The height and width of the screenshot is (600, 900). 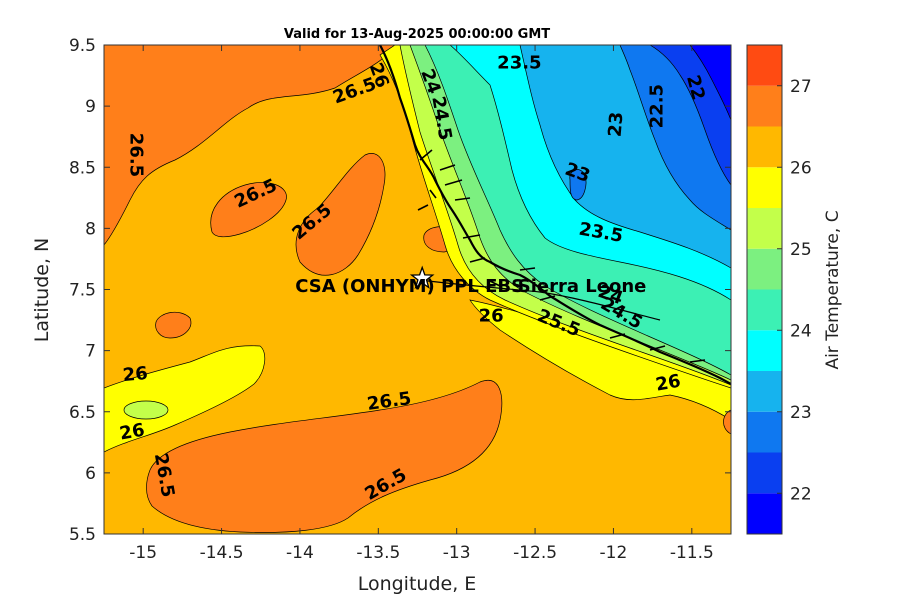 What do you see at coordinates (82, 291) in the screenshot?
I see `y-tick-label: 7.5` at bounding box center [82, 291].